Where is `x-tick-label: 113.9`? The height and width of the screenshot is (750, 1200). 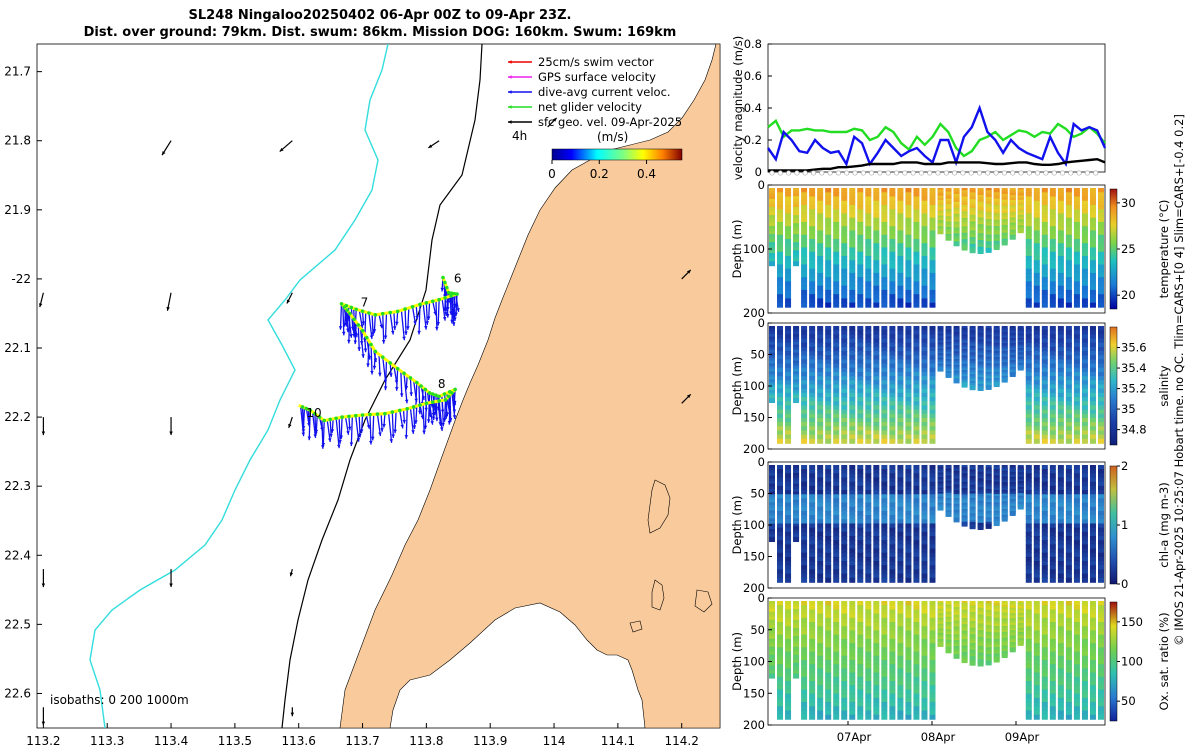 x-tick-label: 113.9 is located at coordinates (490, 741).